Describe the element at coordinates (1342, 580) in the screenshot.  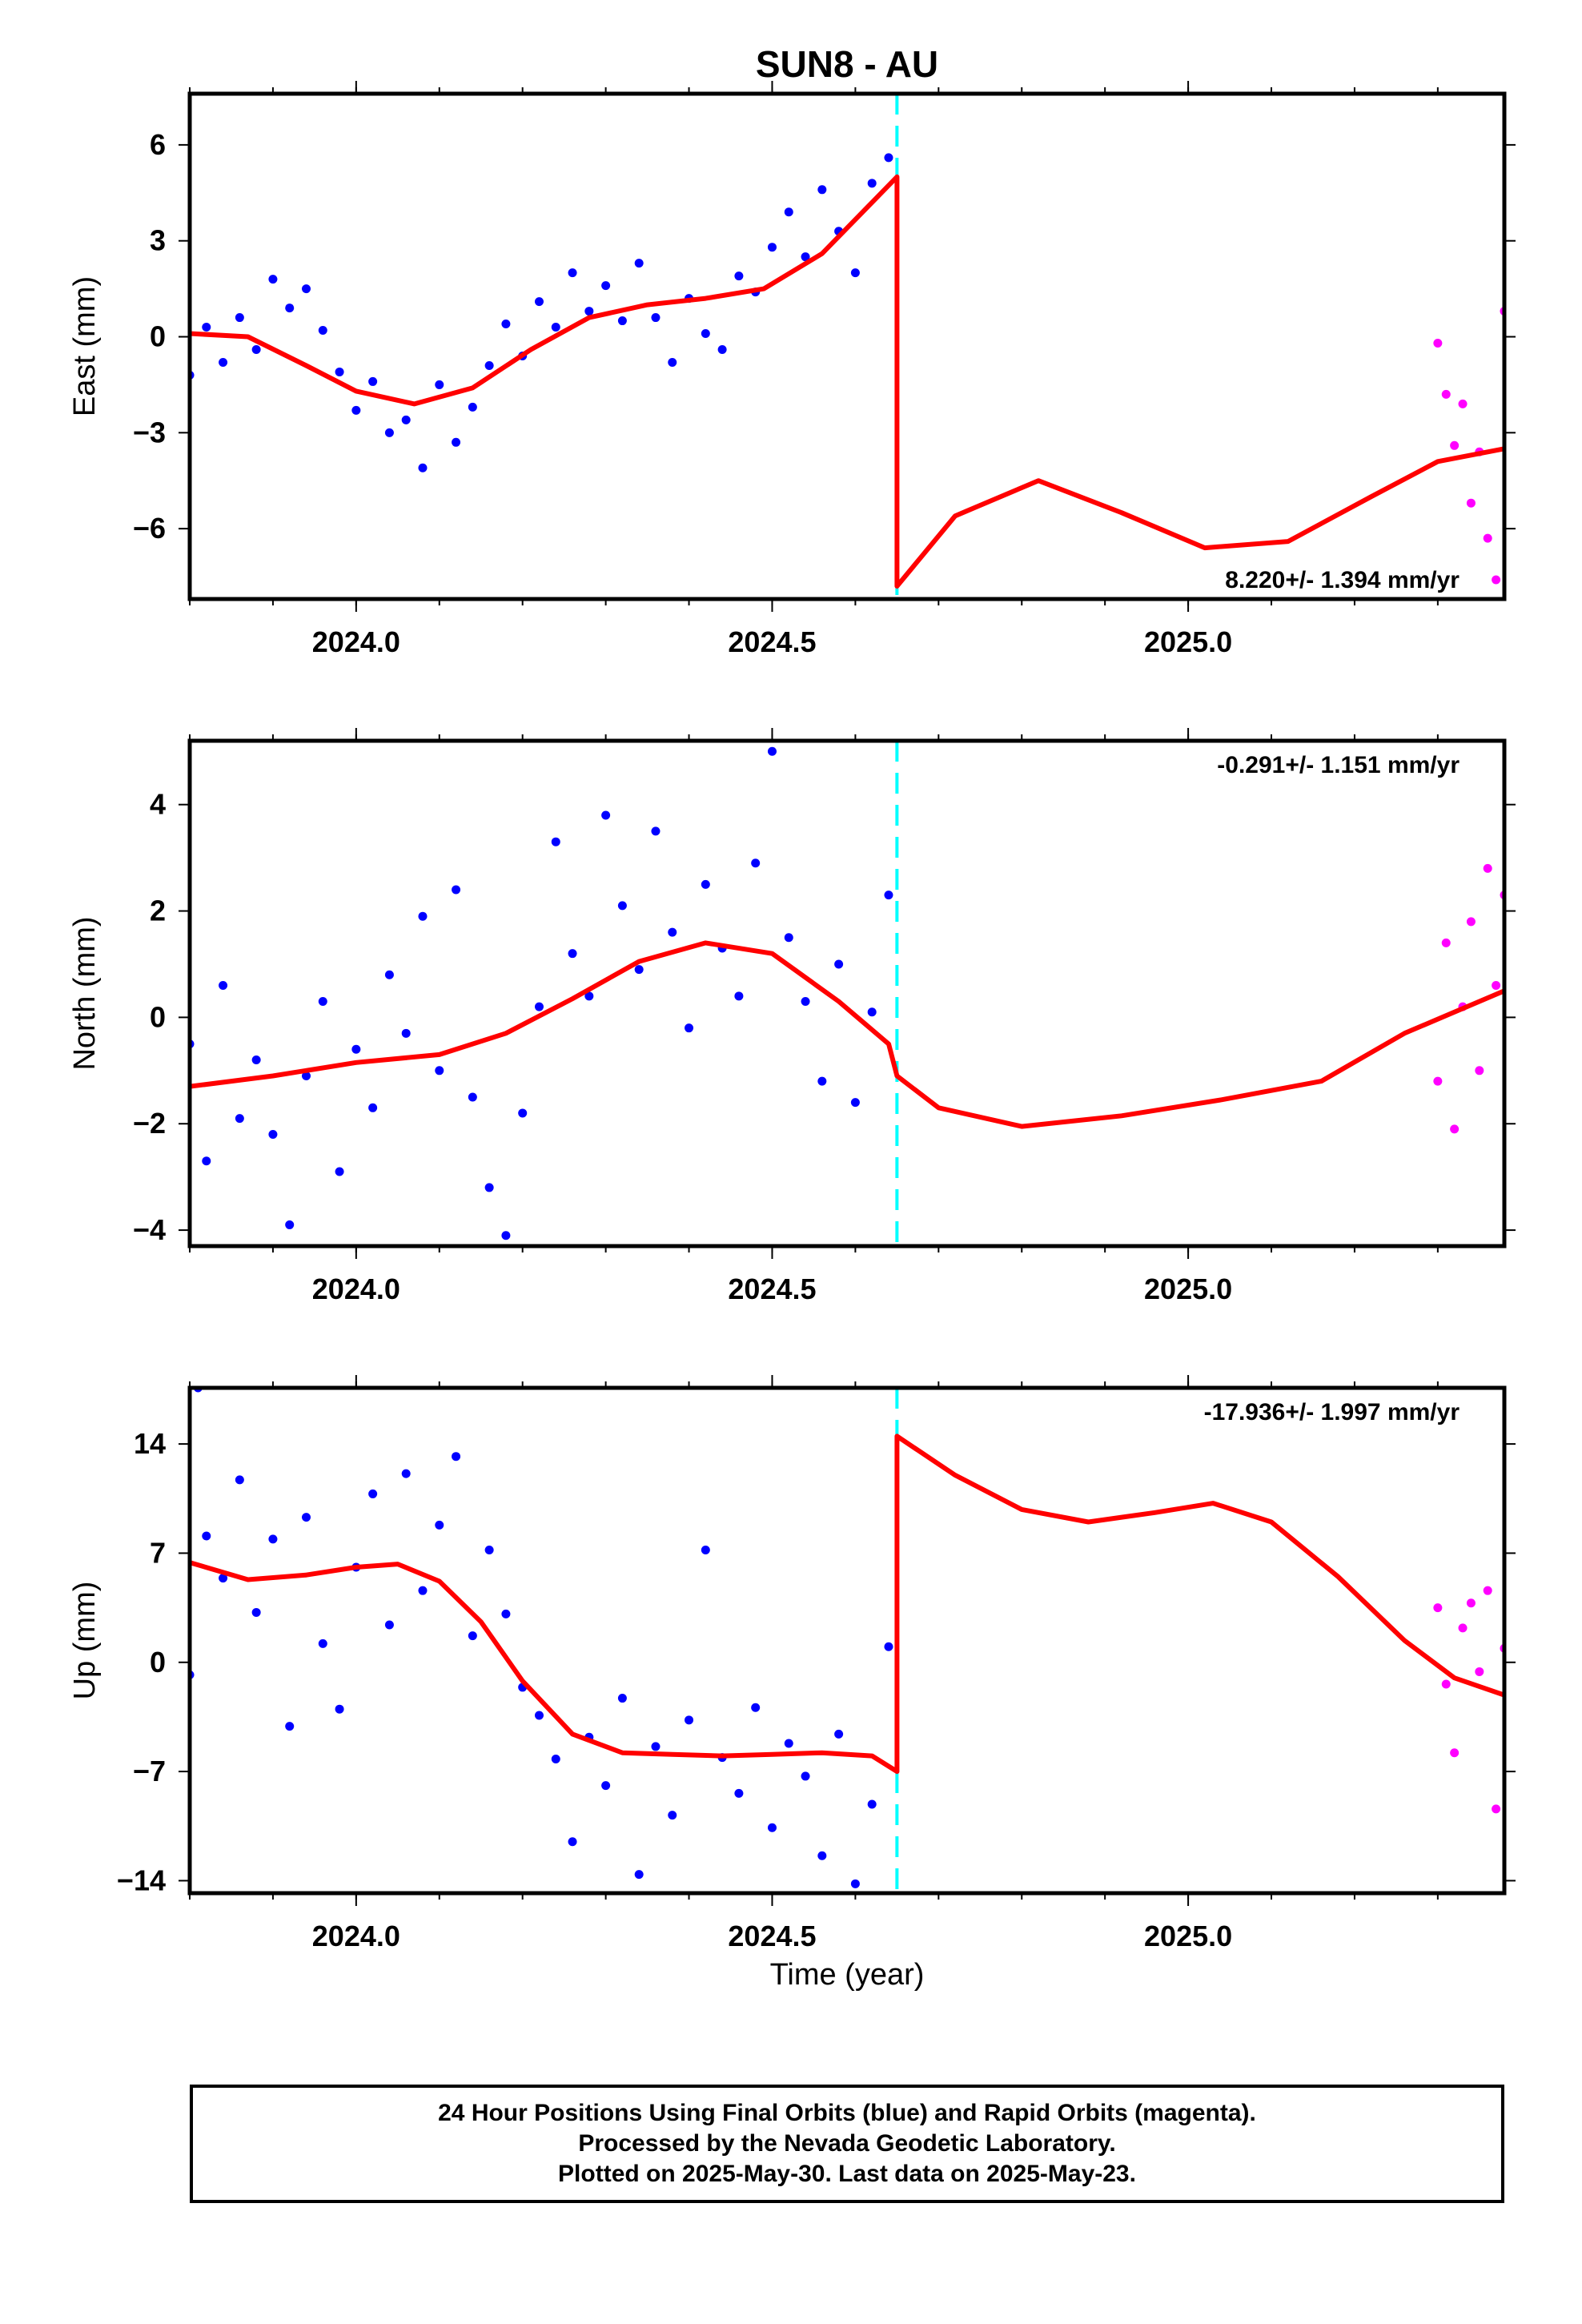
I see `rate-label: 8.220+/- 1.394 mm/yr` at that location.